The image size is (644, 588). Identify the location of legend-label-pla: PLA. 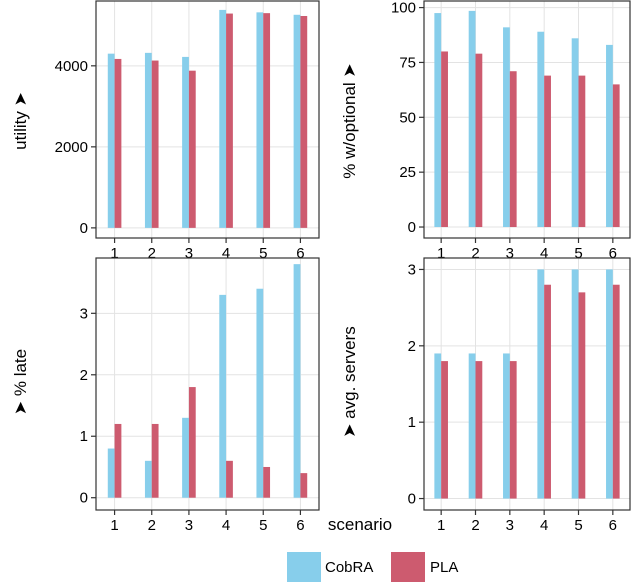
(444, 567).